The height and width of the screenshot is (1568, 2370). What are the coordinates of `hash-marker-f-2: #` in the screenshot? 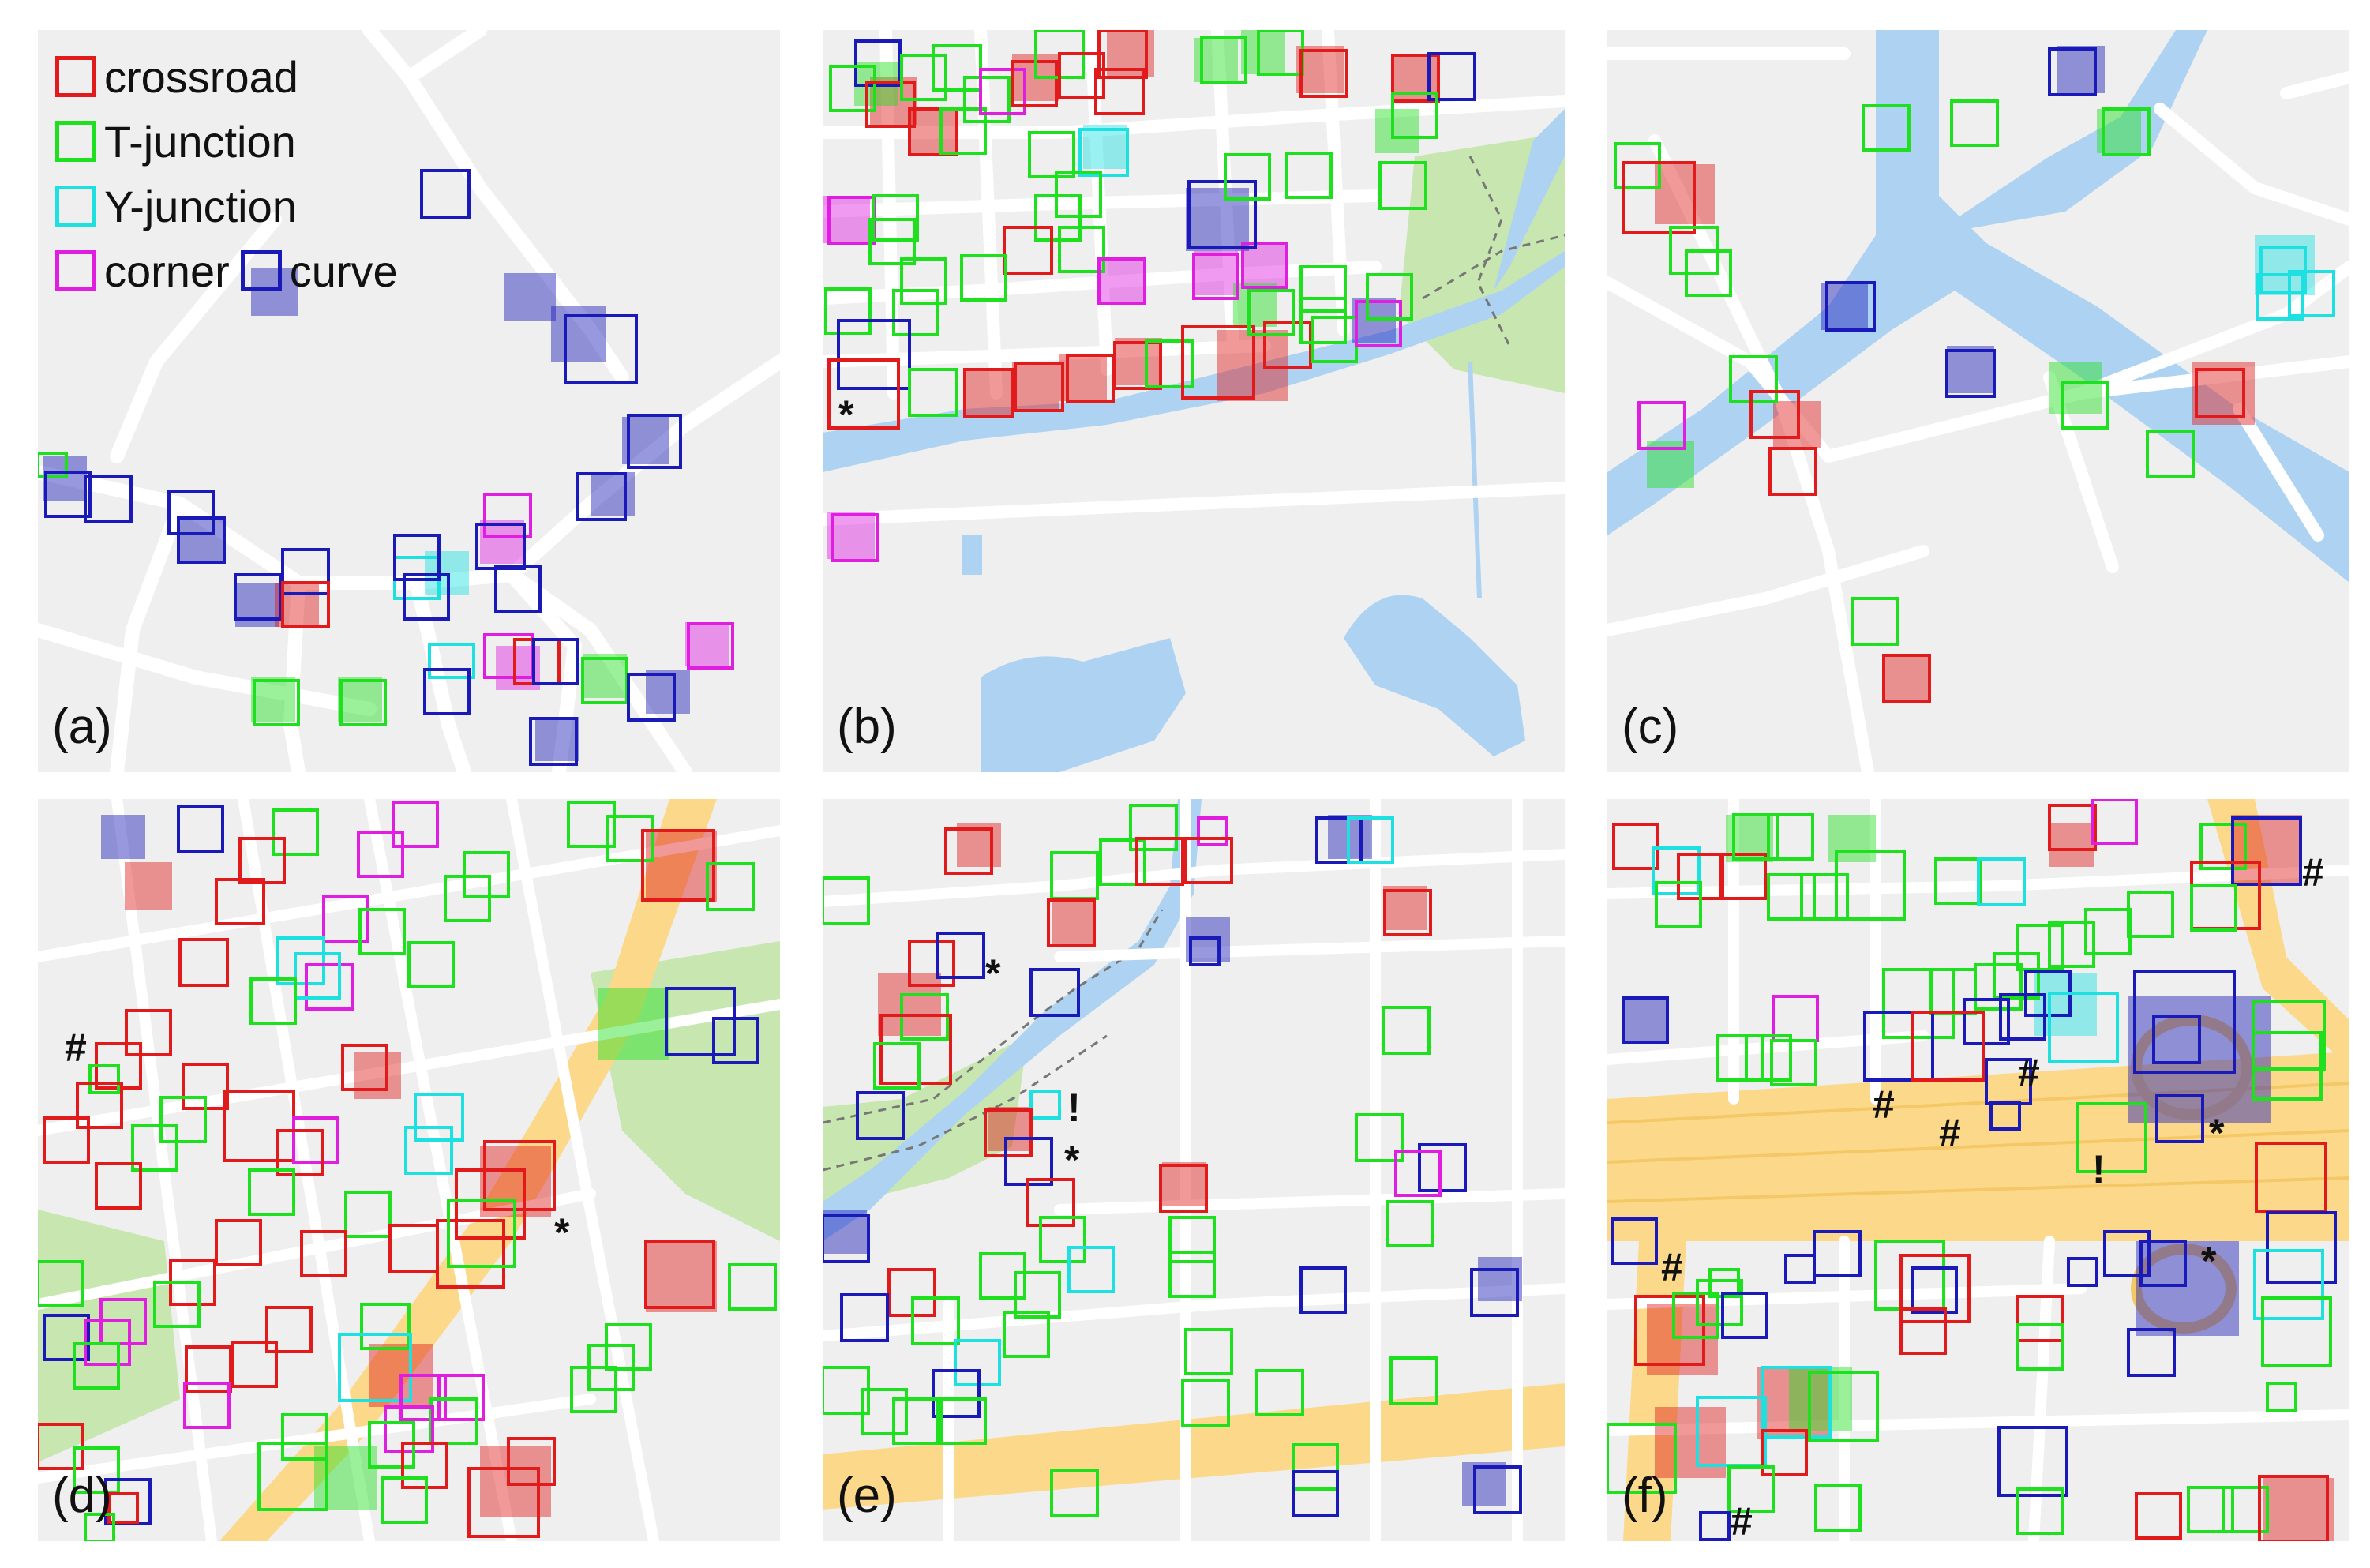 It's located at (2029, 1073).